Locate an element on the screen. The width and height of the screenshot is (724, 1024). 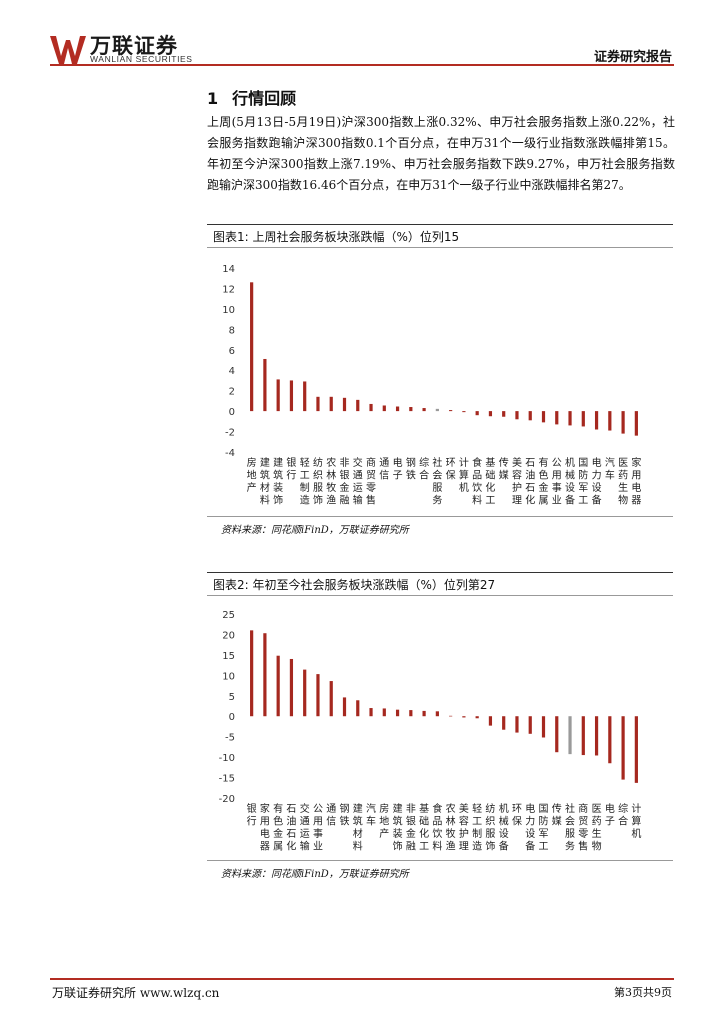
section-title: 1 行情回顾 is located at coordinates (251, 97).